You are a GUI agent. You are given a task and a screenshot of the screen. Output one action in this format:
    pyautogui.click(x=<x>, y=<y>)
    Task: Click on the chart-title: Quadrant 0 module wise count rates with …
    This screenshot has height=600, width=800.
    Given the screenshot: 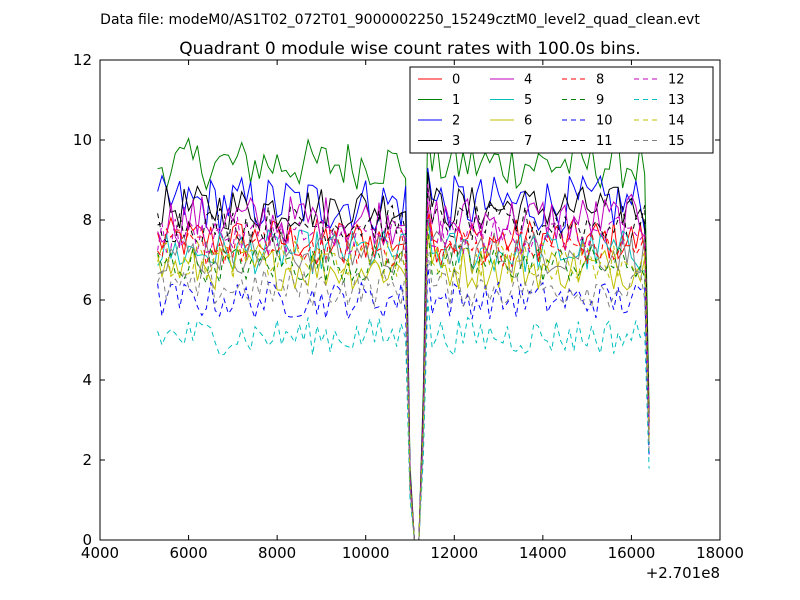 What is the action you would take?
    pyautogui.click(x=409, y=49)
    